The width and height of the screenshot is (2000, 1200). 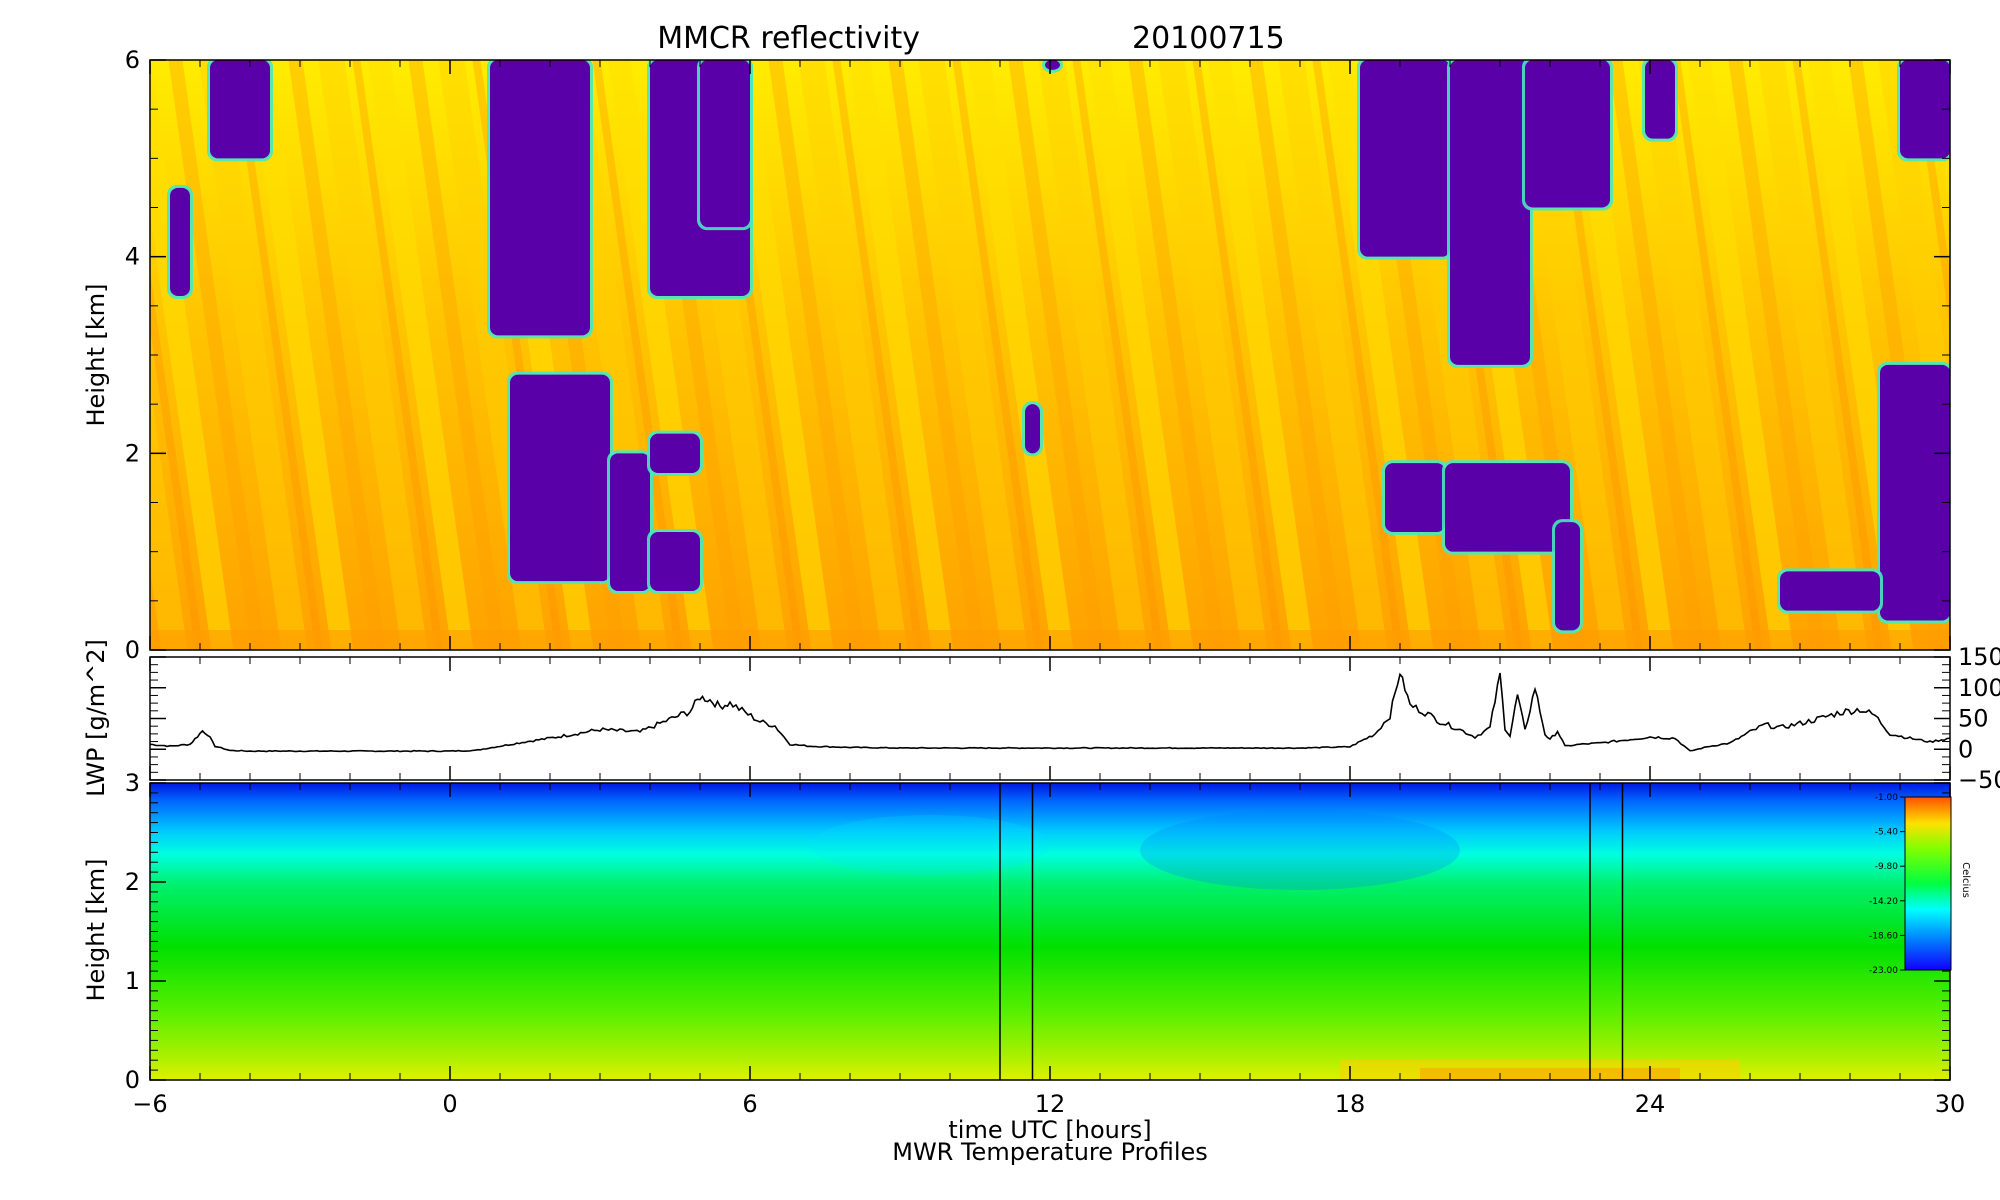 What do you see at coordinates (149, 1104) in the screenshot?
I see `x-tick-label: −6` at bounding box center [149, 1104].